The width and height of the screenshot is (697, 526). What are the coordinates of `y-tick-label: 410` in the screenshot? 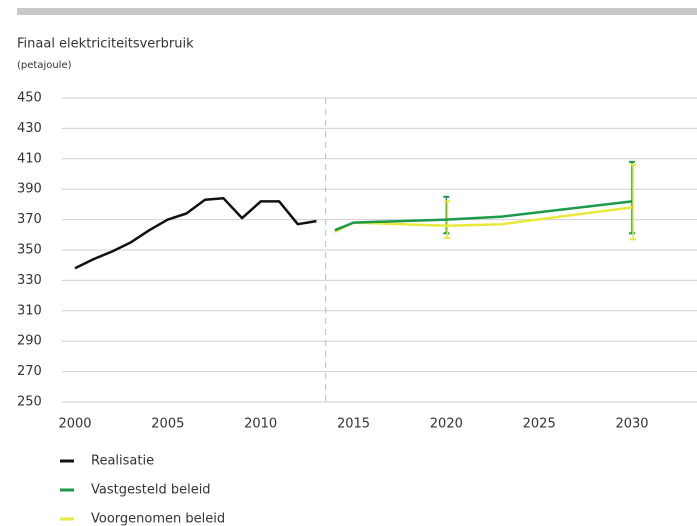 It's located at (29, 158).